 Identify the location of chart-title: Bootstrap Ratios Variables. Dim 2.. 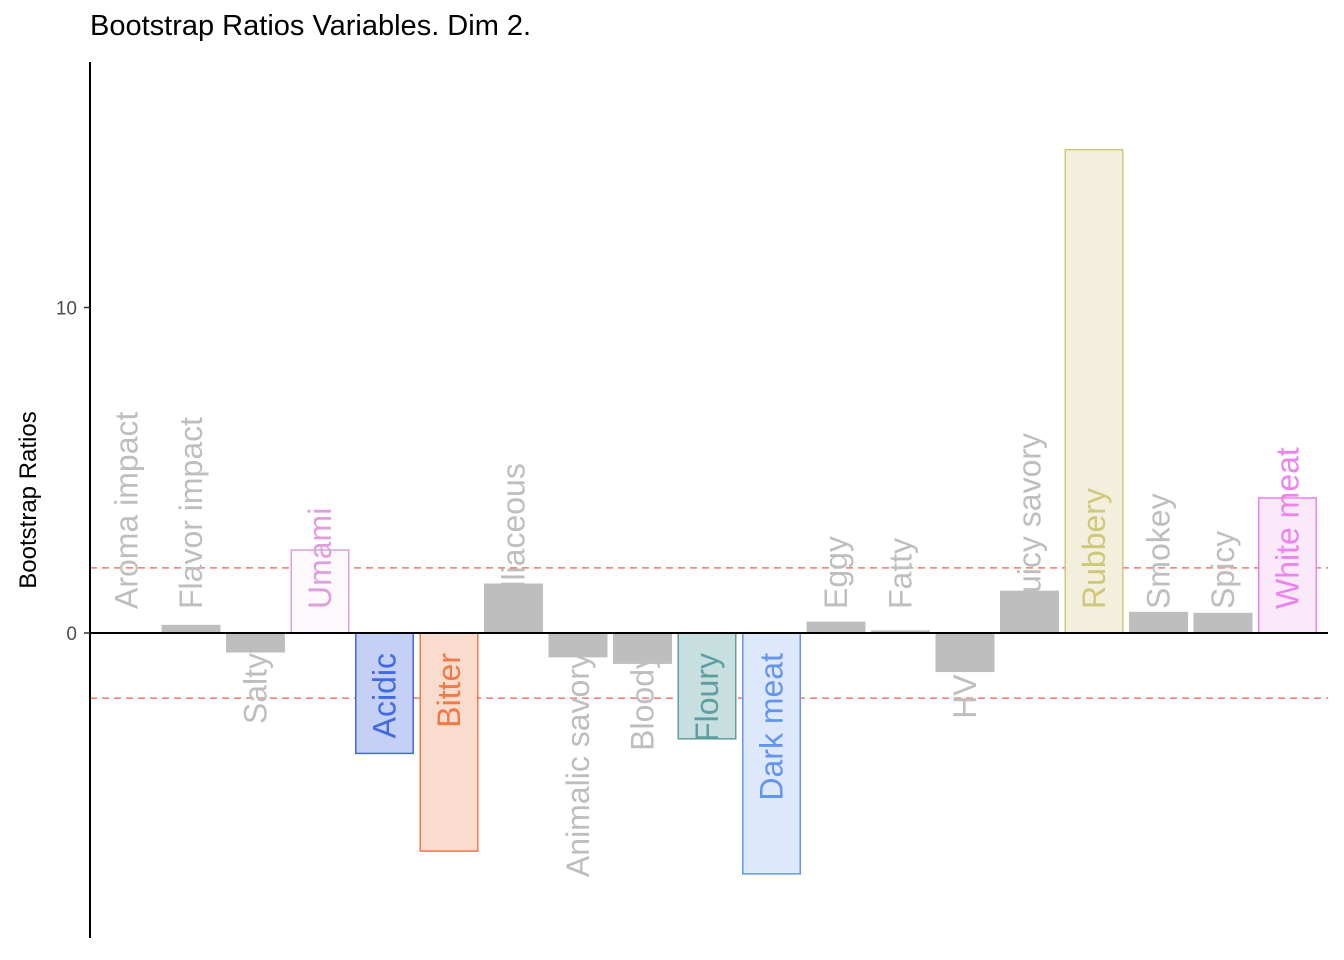
(311, 26).